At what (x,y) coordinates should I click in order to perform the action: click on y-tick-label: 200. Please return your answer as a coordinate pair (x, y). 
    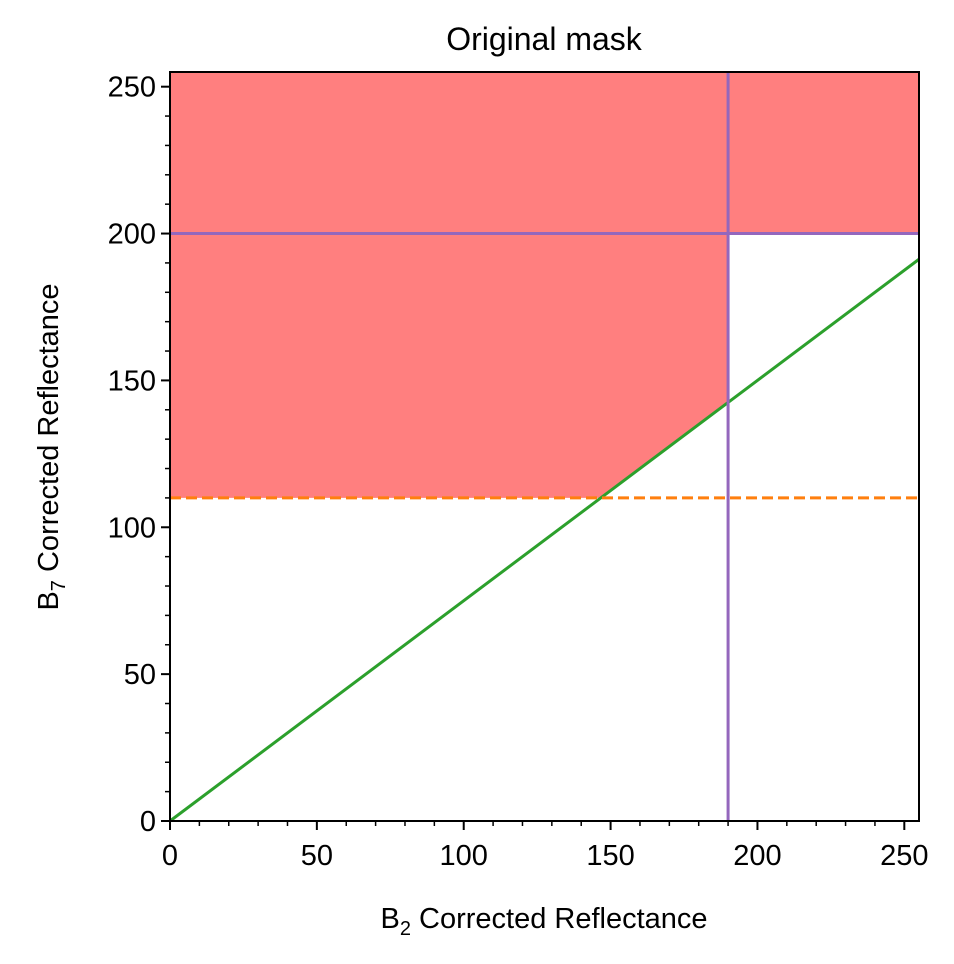
    Looking at the image, I should click on (132, 235).